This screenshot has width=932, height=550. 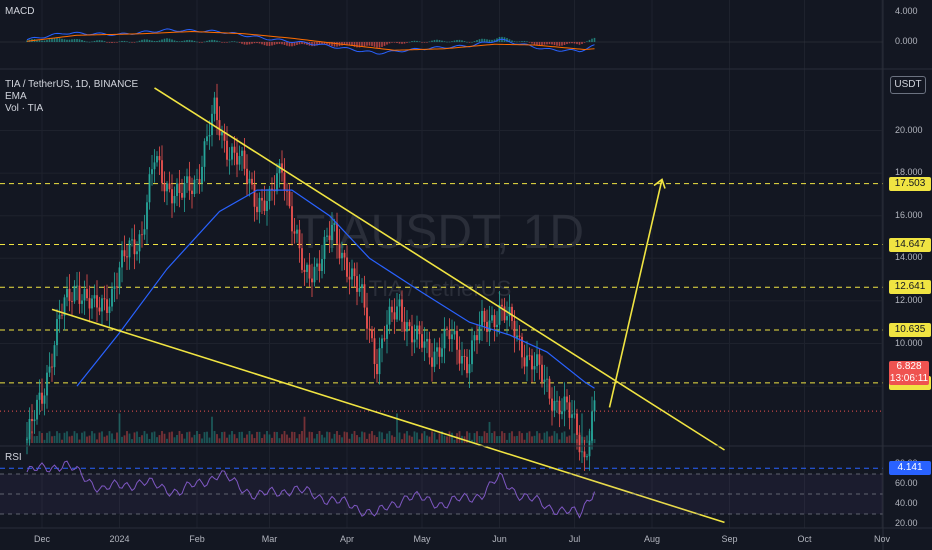 I want to click on ema-legend: EMA, so click(x=16, y=96).